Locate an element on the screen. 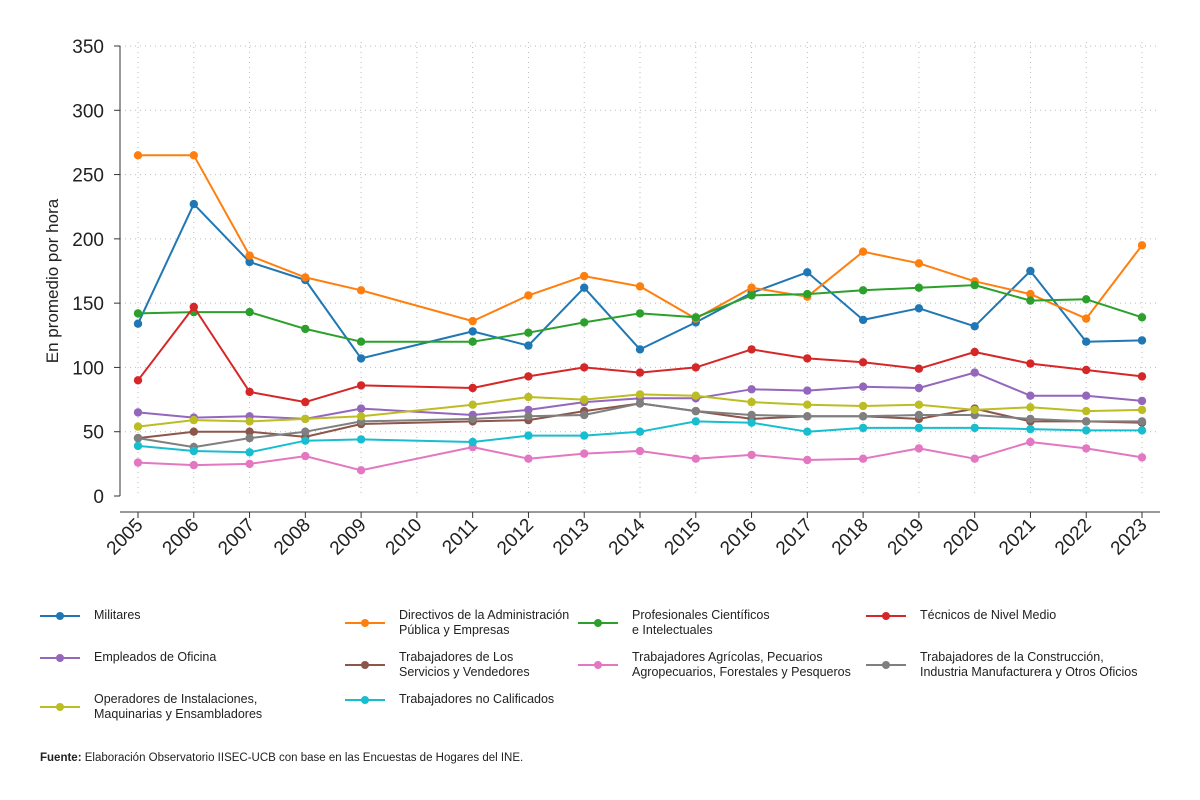 Image resolution: width=1200 pixels, height=800 pixels. source-label: Fuente: is located at coordinates (61, 758).